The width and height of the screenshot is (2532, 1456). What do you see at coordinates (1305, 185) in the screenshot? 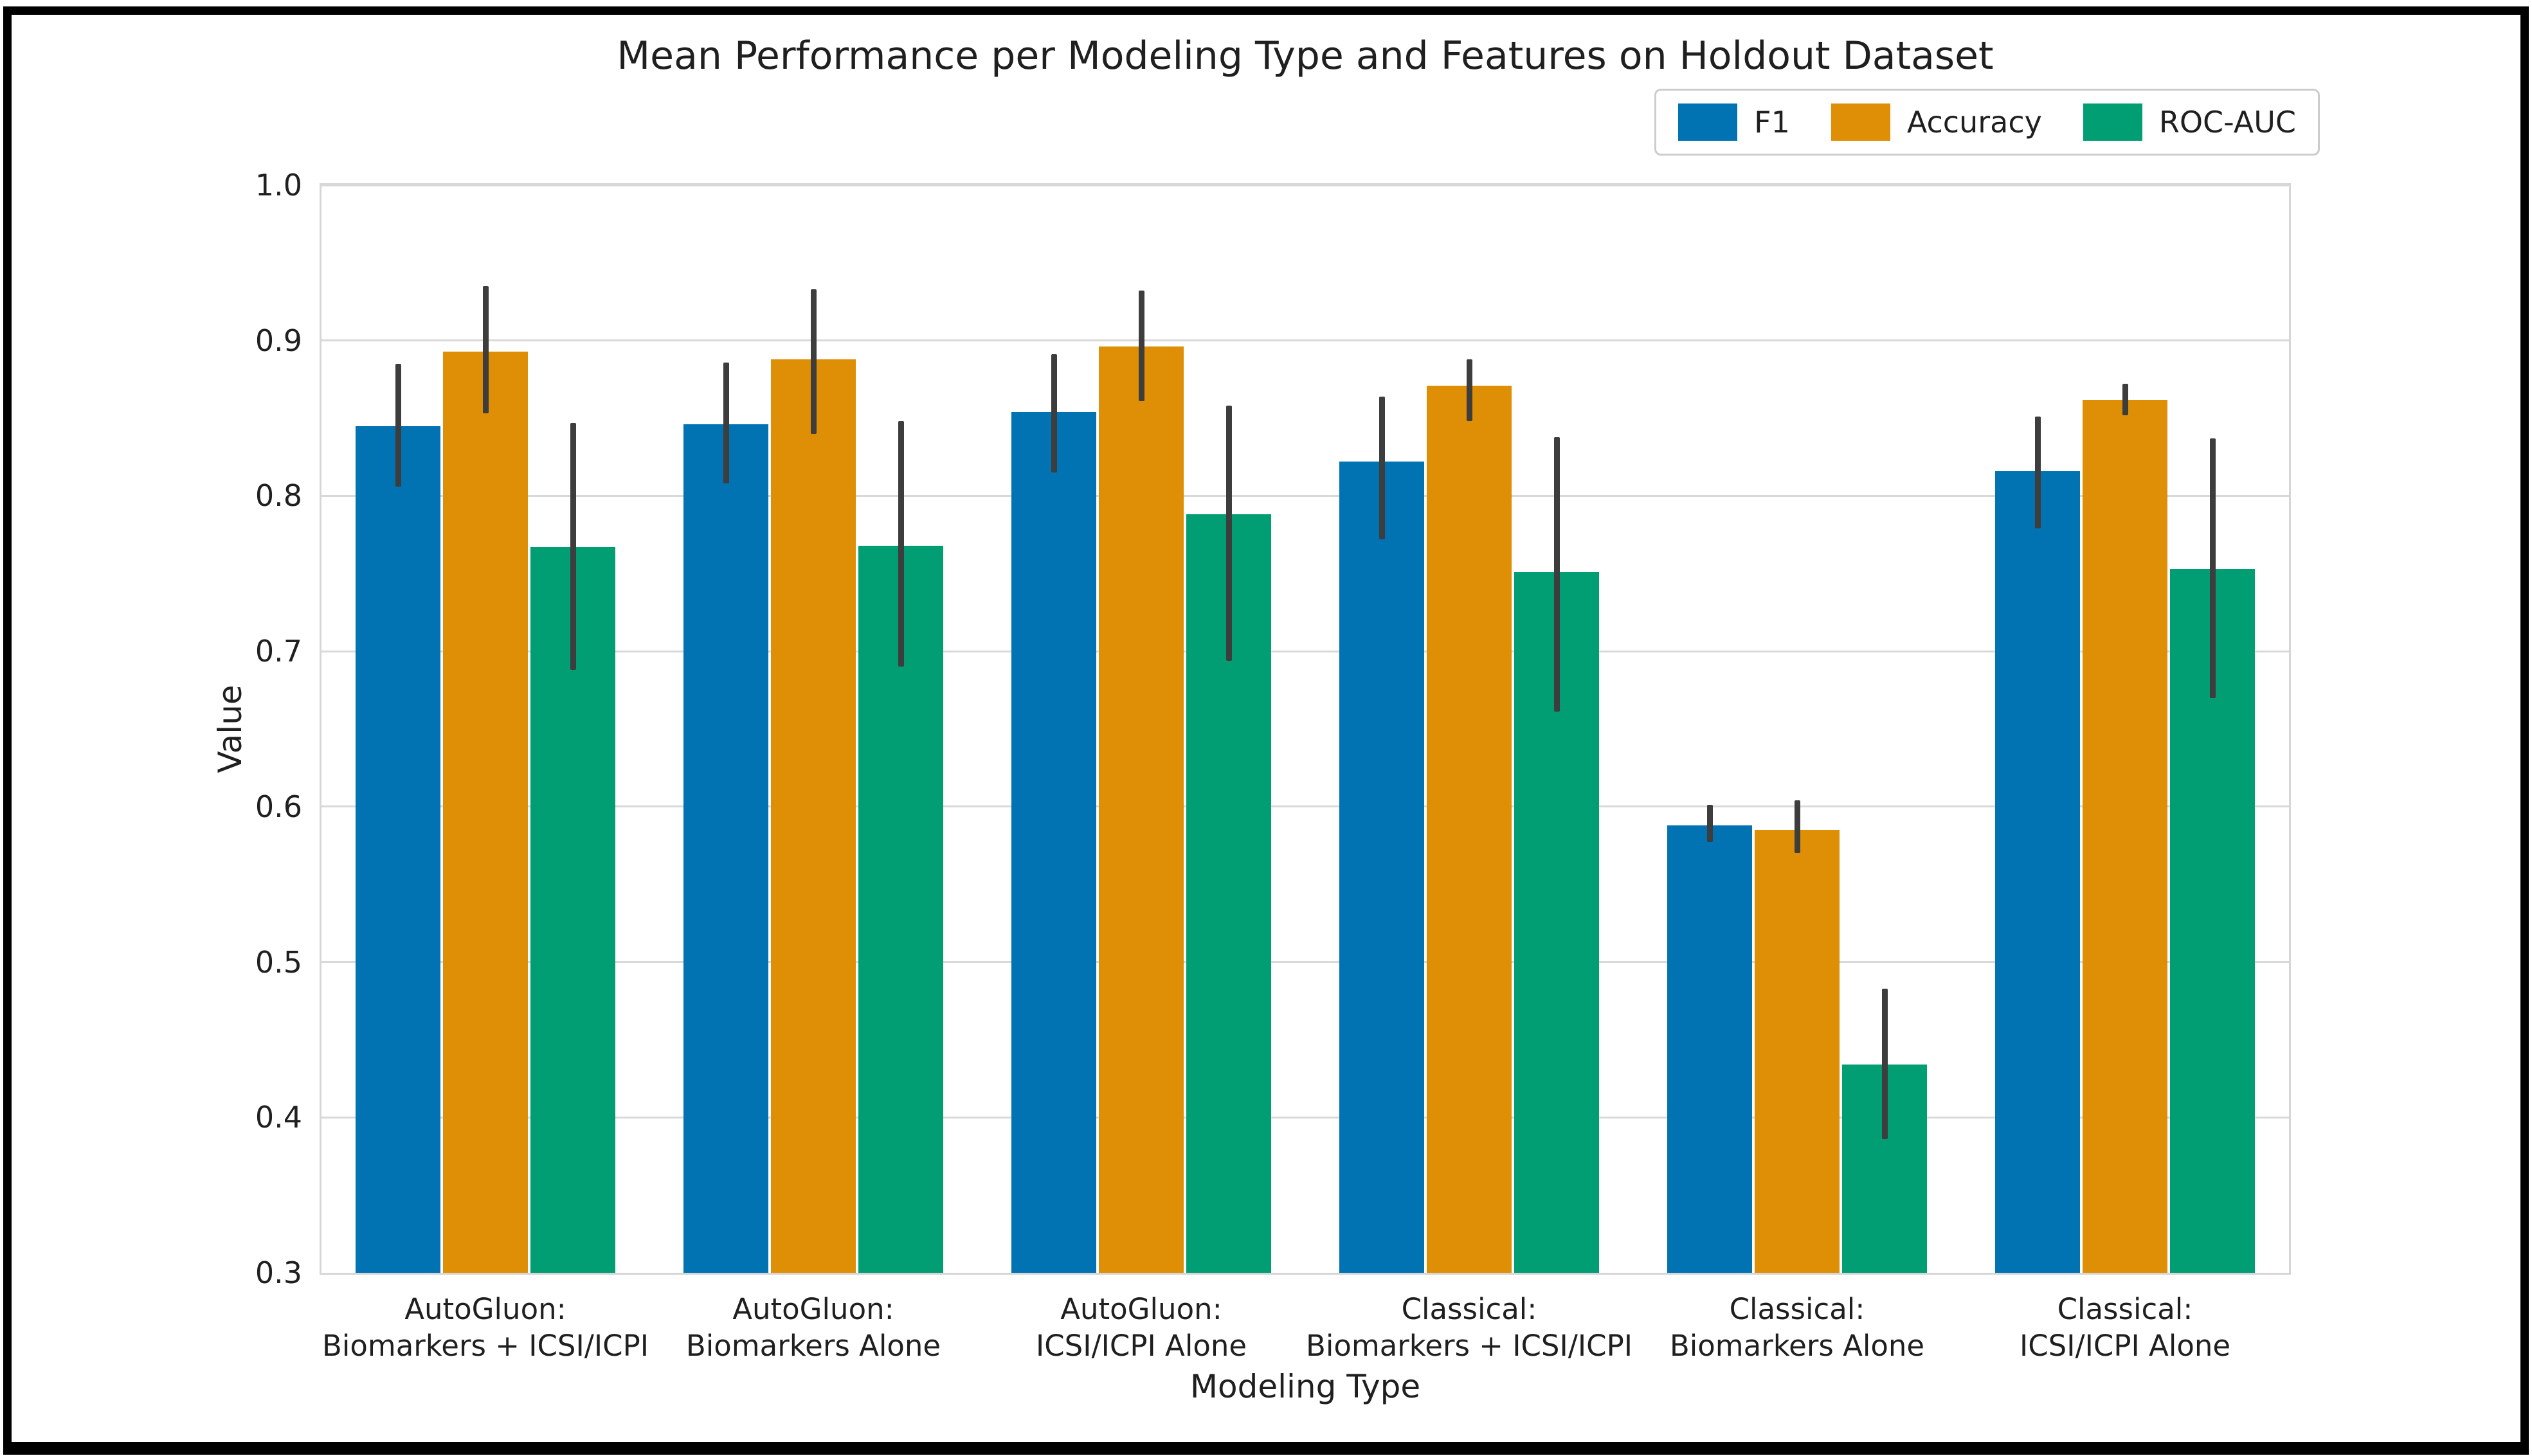
I see `gridline-y-1.0` at bounding box center [1305, 185].